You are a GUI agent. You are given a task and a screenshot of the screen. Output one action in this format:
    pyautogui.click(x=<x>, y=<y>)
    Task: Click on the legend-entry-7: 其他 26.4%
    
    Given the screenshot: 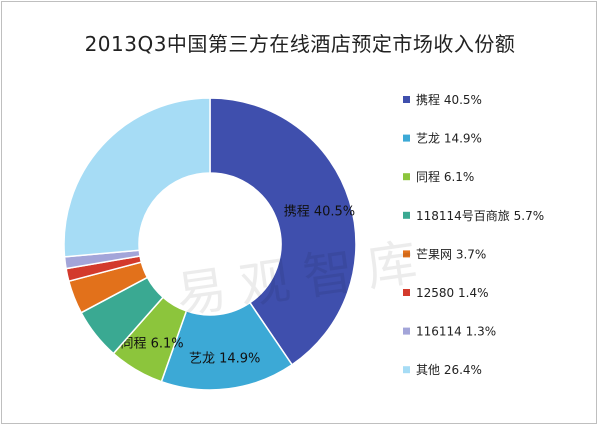 What is the action you would take?
    pyautogui.click(x=449, y=370)
    